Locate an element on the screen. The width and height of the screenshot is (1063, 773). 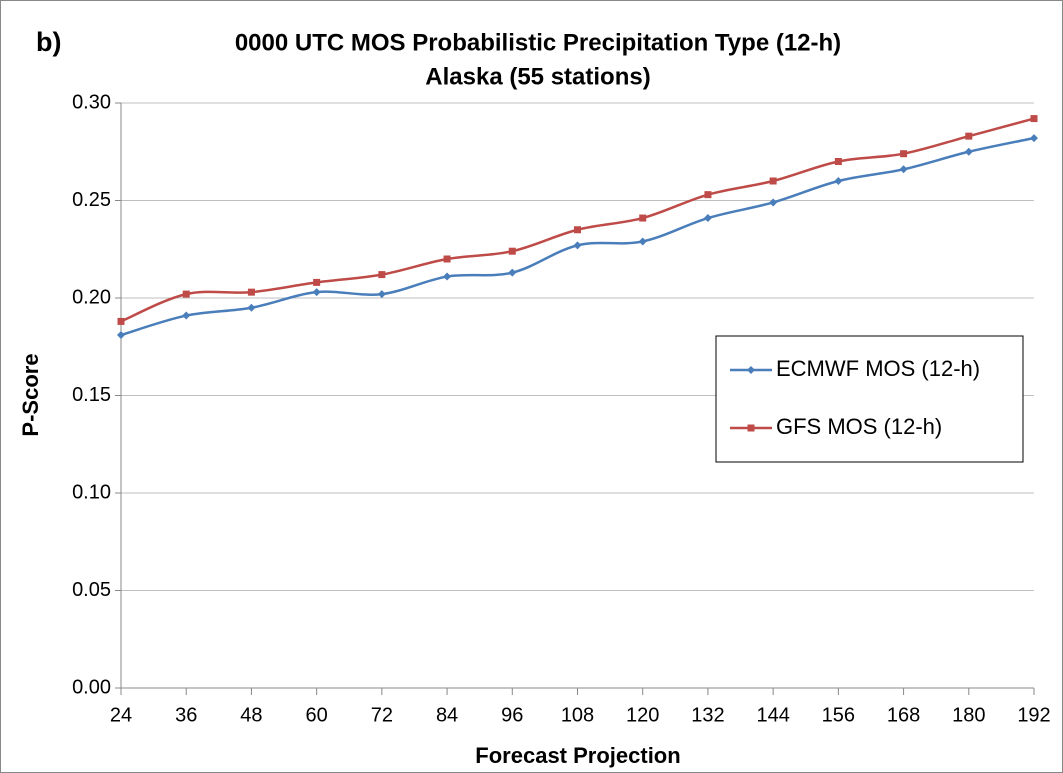
y-tick-label: 0.15 is located at coordinates (91, 395).